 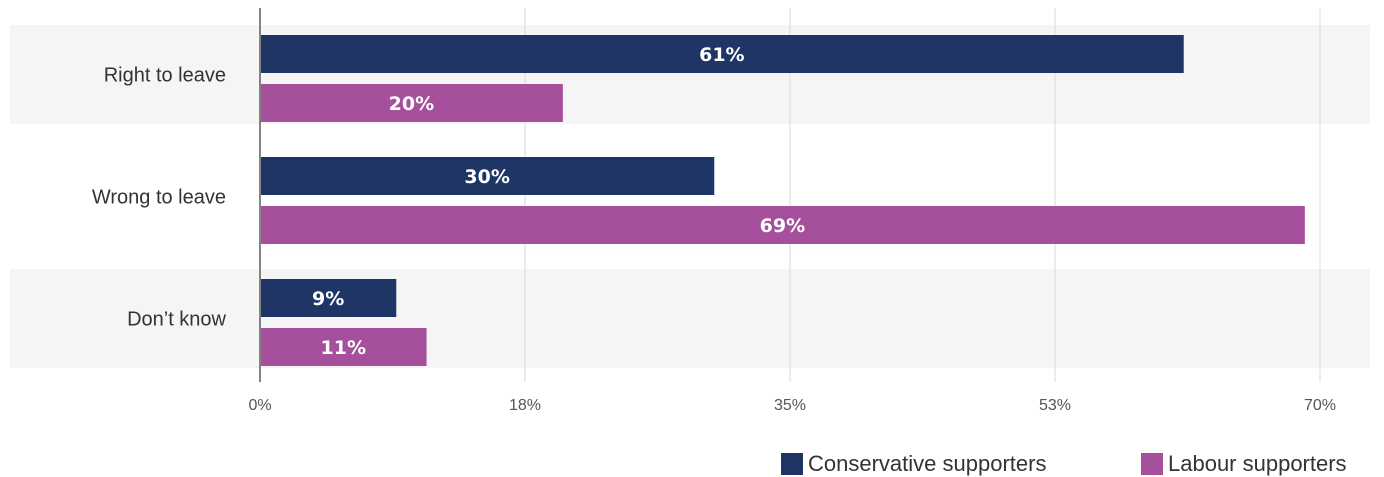 I want to click on category-label: Right to leave, so click(x=165, y=76).